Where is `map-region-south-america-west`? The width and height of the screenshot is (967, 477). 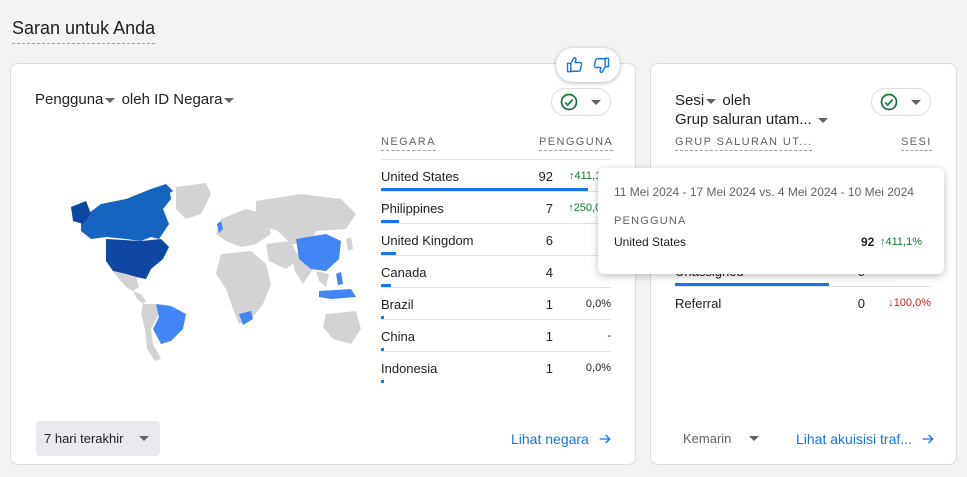
map-region-south-america-west is located at coordinates (151, 332).